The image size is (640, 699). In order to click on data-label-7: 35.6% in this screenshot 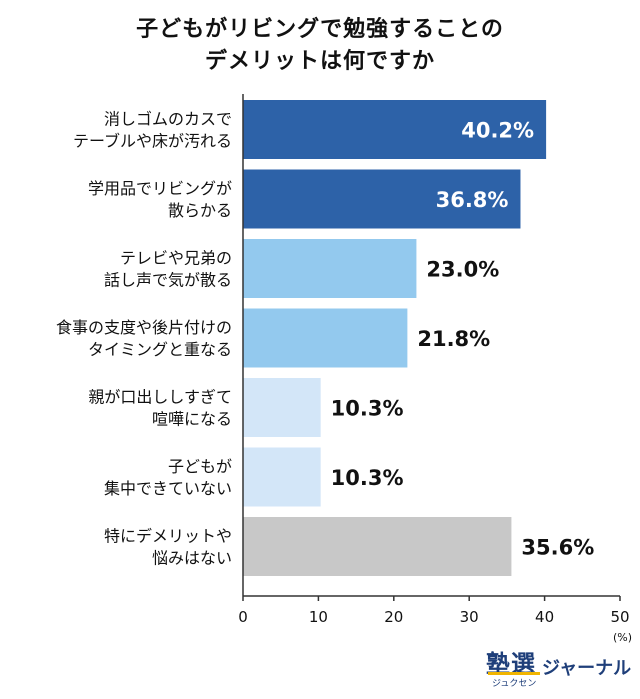, I will do `click(557, 548)`.